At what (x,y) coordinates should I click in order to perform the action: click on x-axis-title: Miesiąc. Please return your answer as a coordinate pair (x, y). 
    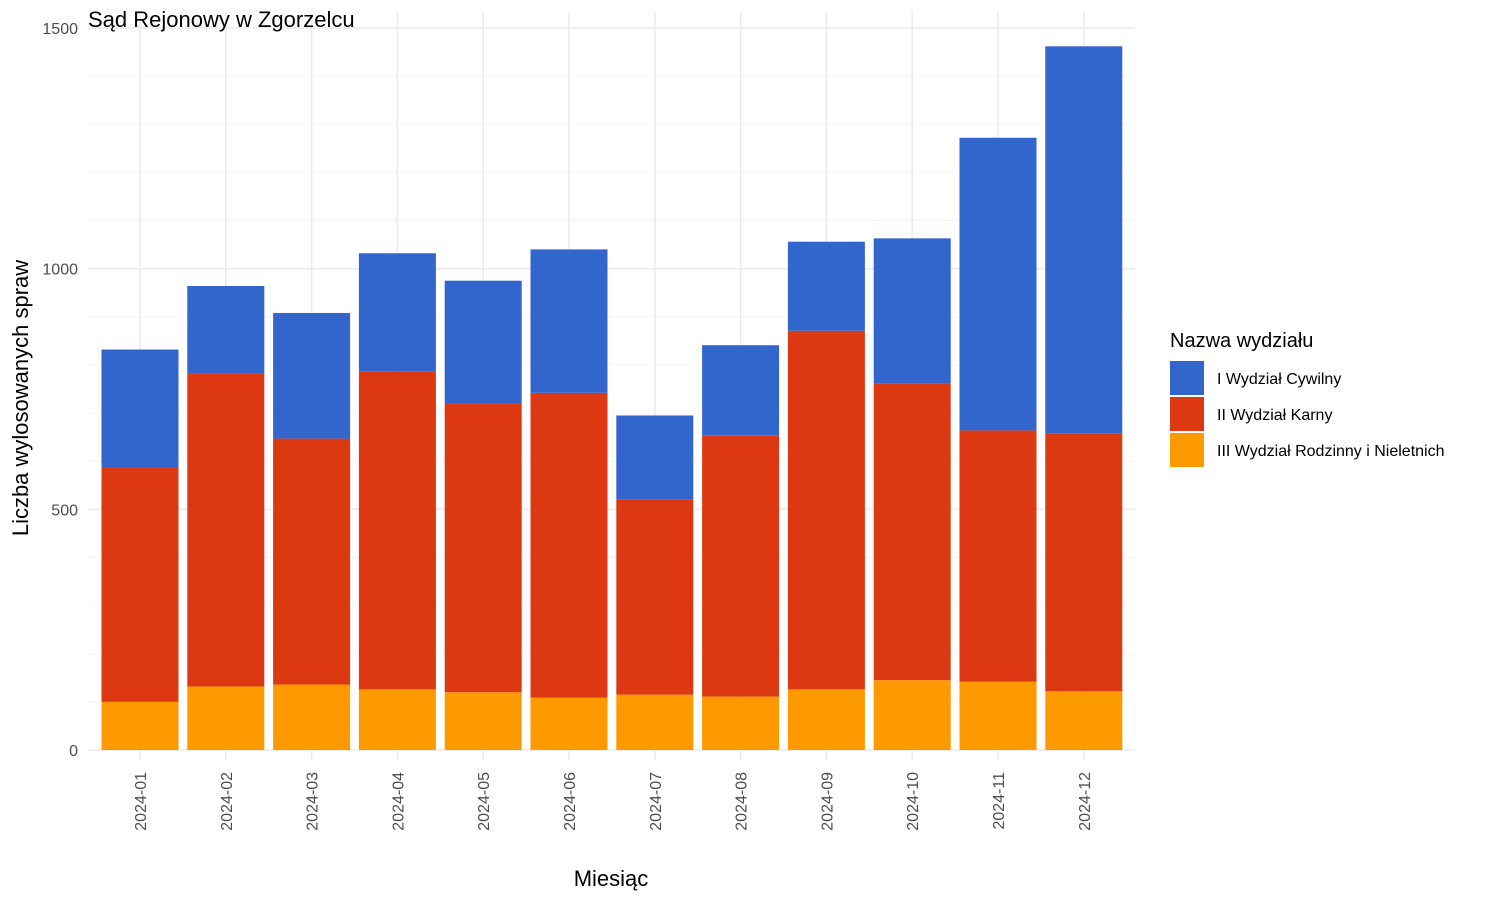
    Looking at the image, I should click on (611, 878).